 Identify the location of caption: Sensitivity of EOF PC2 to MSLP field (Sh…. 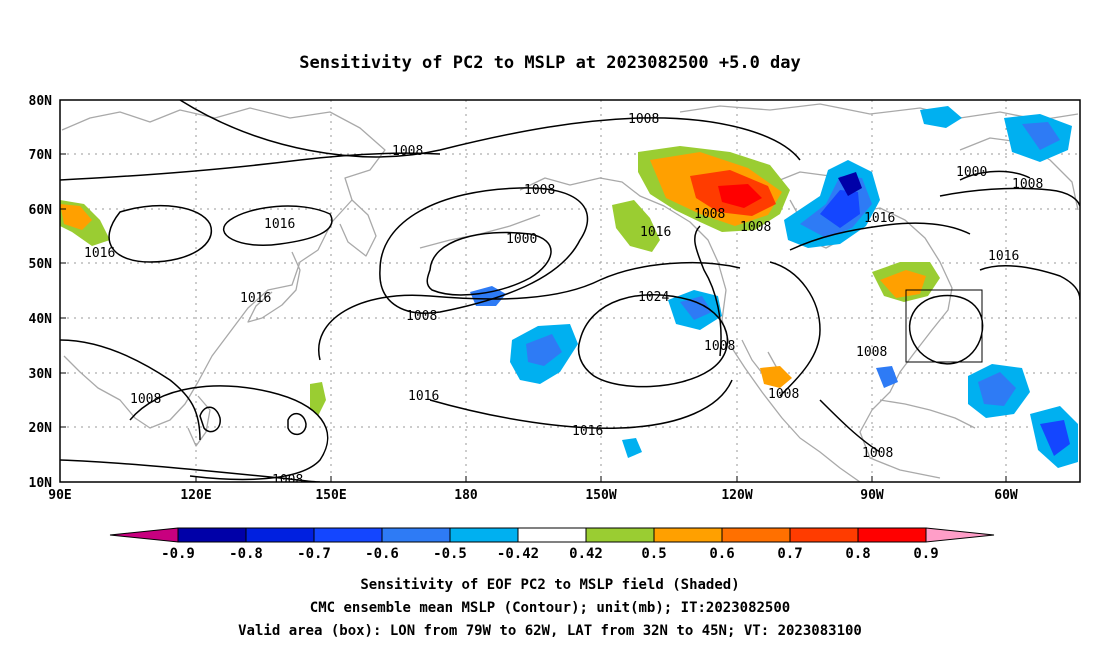
(550, 608).